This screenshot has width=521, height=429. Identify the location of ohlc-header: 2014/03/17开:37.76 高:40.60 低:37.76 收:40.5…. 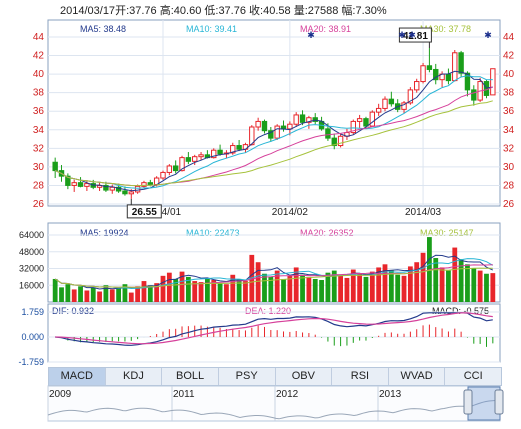
(223, 11).